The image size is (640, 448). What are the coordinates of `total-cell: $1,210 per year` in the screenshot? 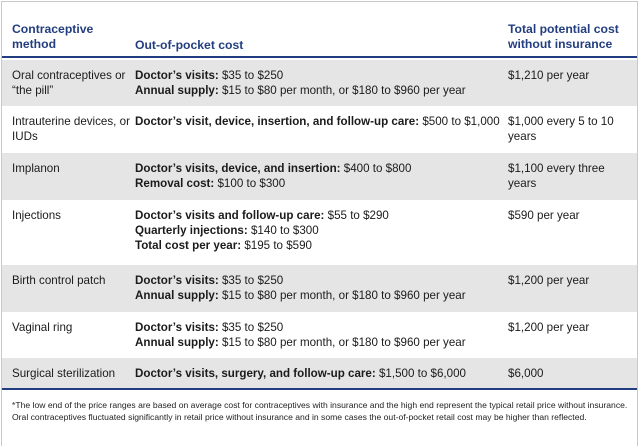 It's located at (549, 75).